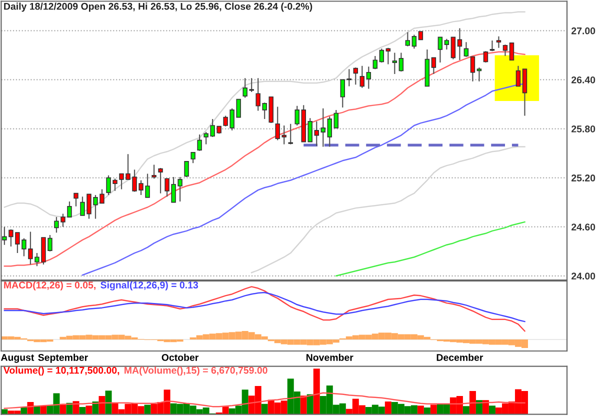 Image resolution: width=600 pixels, height=416 pixels. I want to click on y-tick-label: 24.60, so click(584, 227).